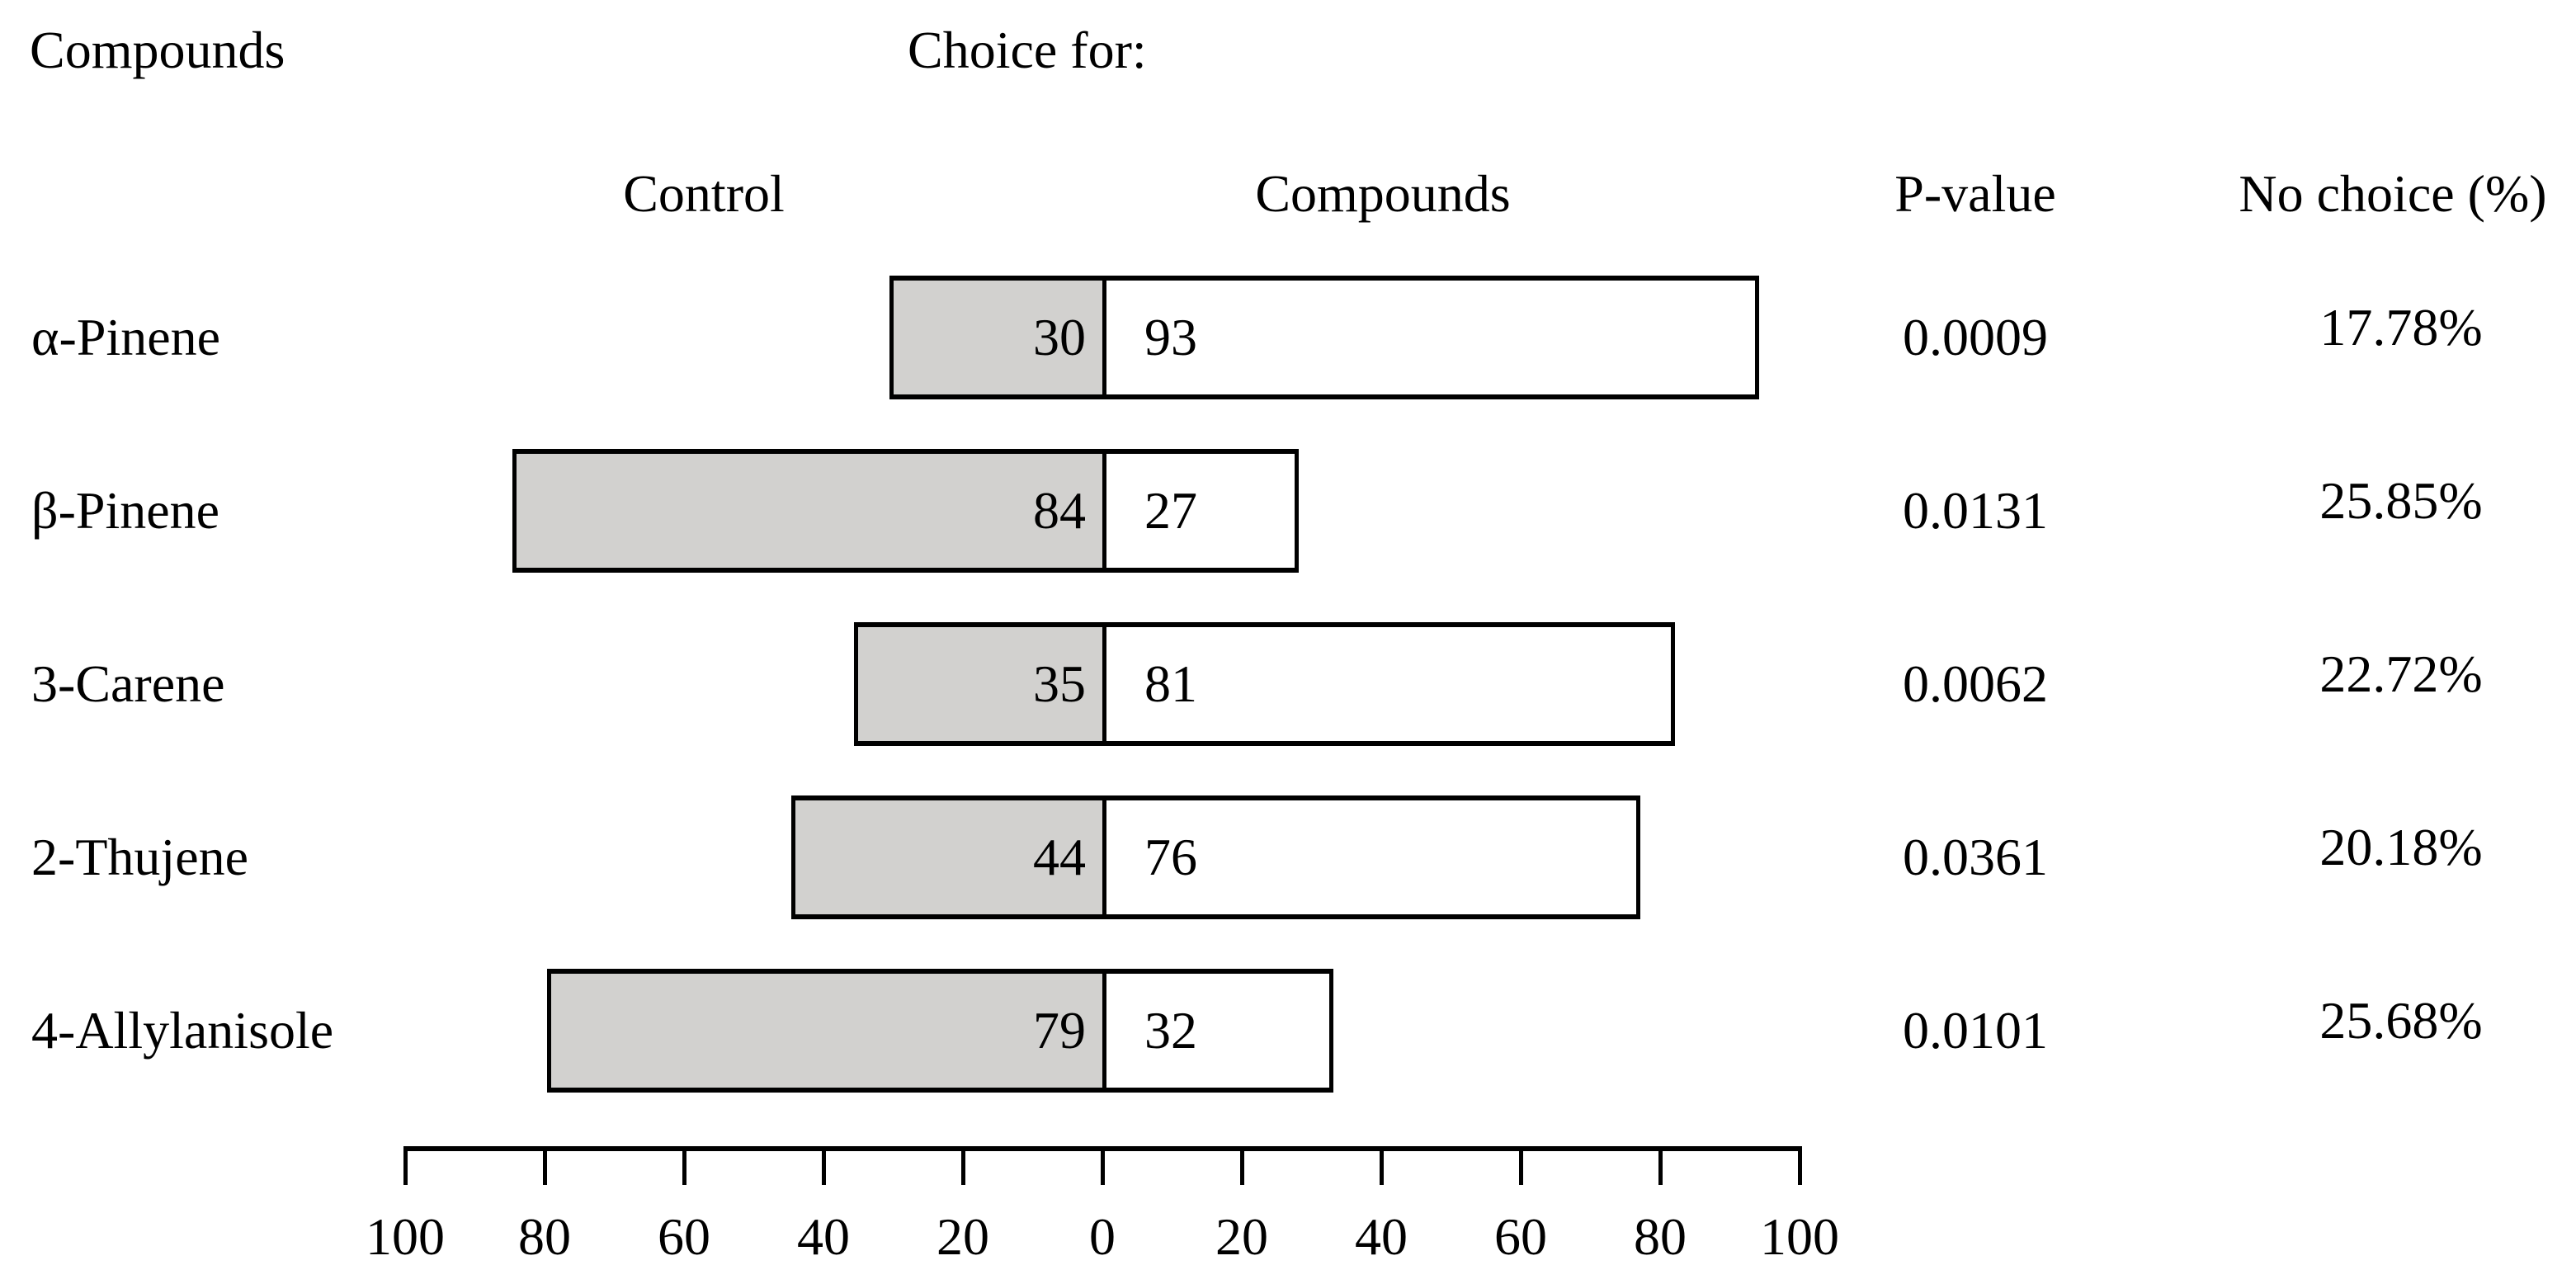 The image size is (2576, 1284). I want to click on p-value: 0.0009, so click(1975, 337).